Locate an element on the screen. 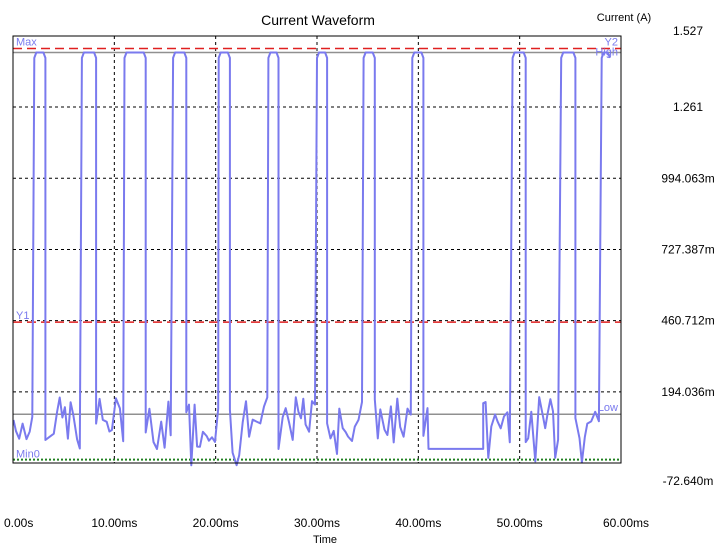  x-tick-label: 10.00ms is located at coordinates (114, 523).